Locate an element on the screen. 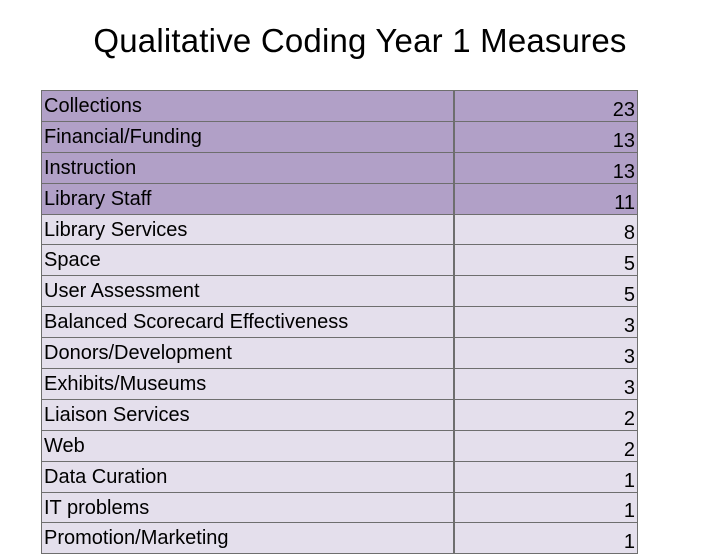 This screenshot has width=720, height=554. measure-label: Data Curation is located at coordinates (247, 476).